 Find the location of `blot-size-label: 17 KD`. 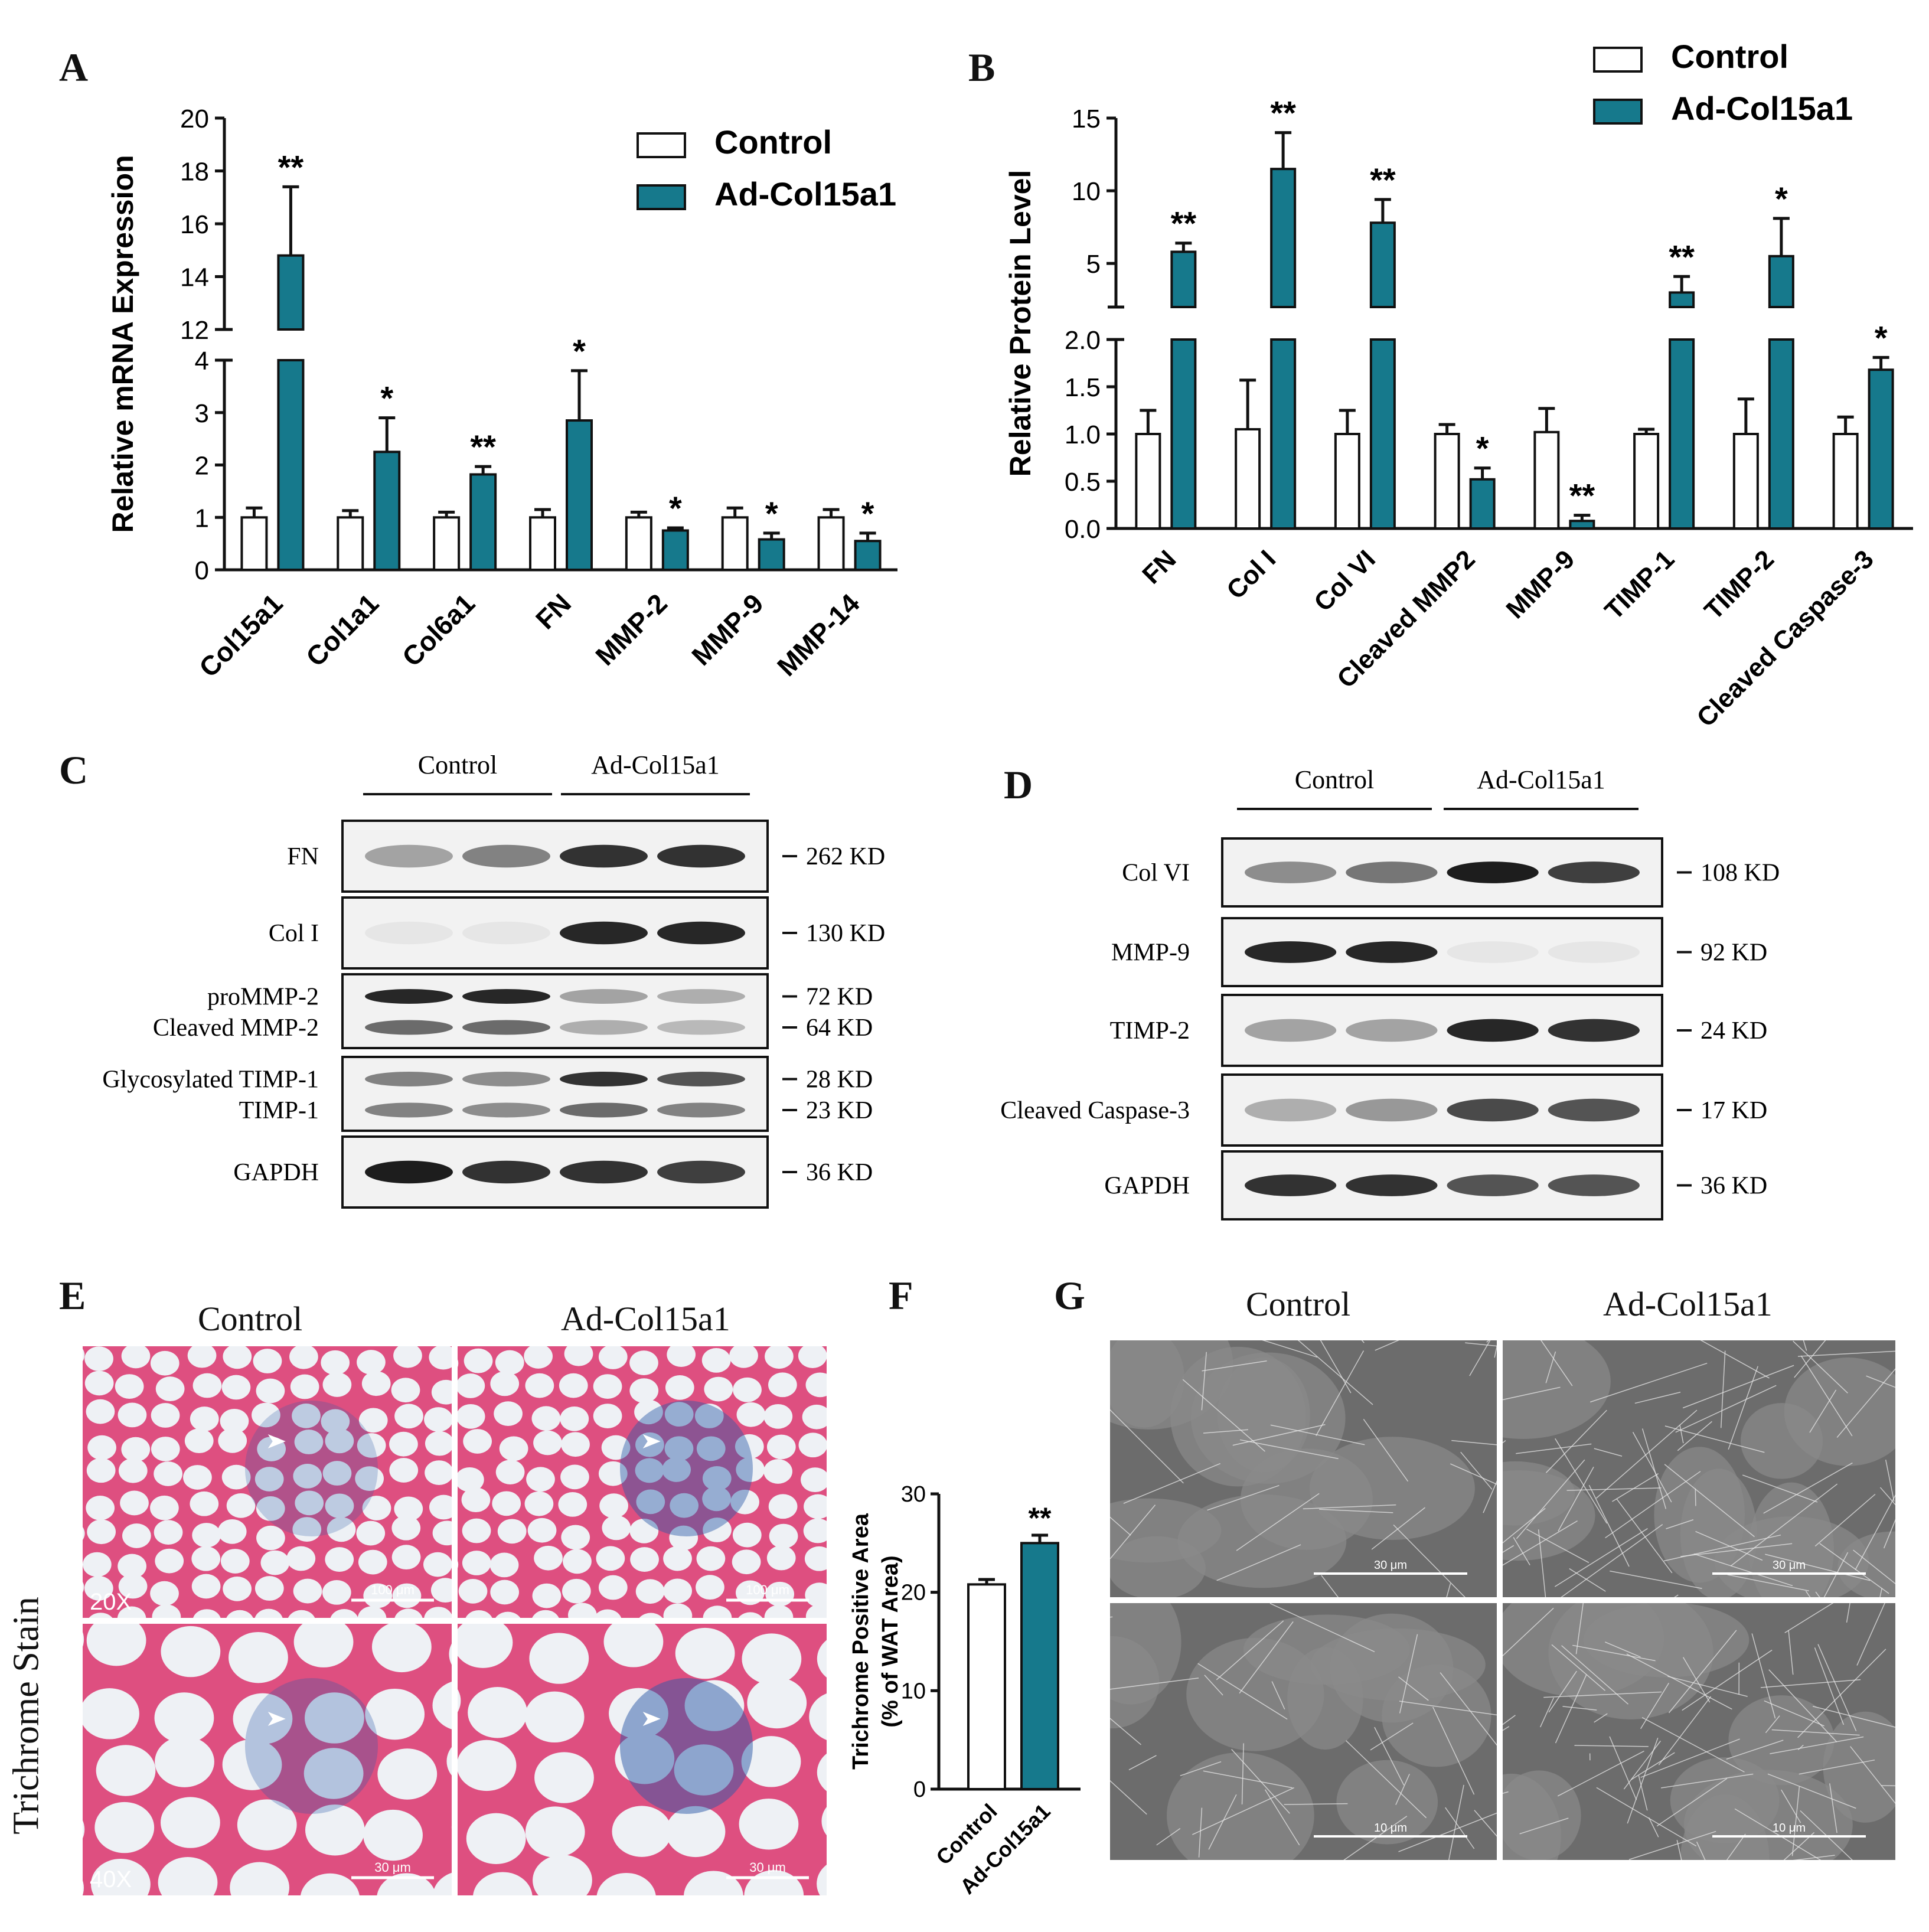

blot-size-label: 17 KD is located at coordinates (1734, 1110).